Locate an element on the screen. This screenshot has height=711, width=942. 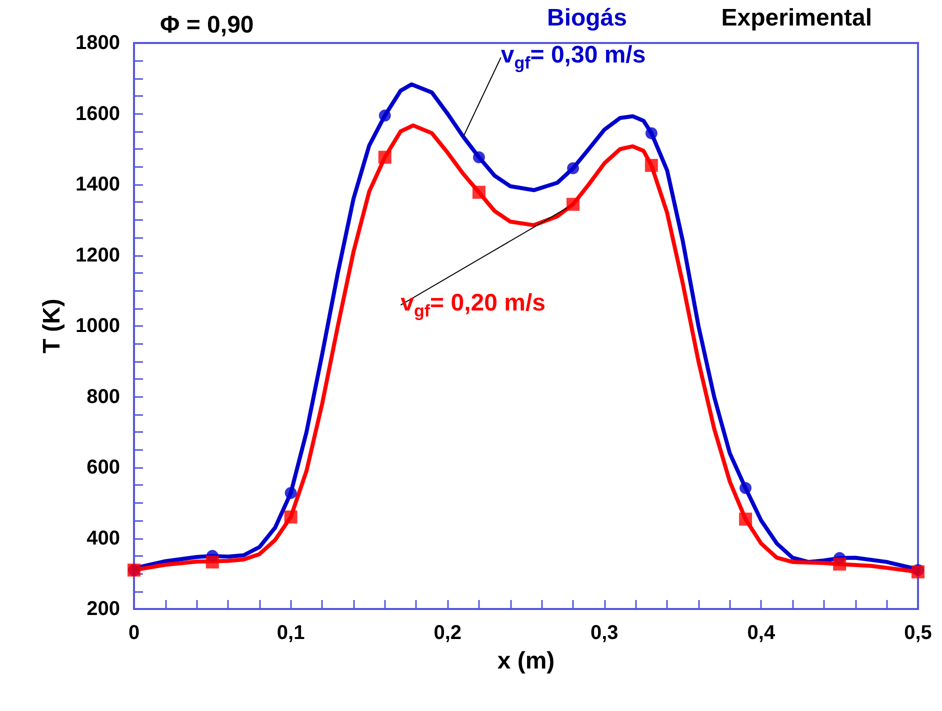
x-tick-label: 0,3 is located at coordinates (604, 633).